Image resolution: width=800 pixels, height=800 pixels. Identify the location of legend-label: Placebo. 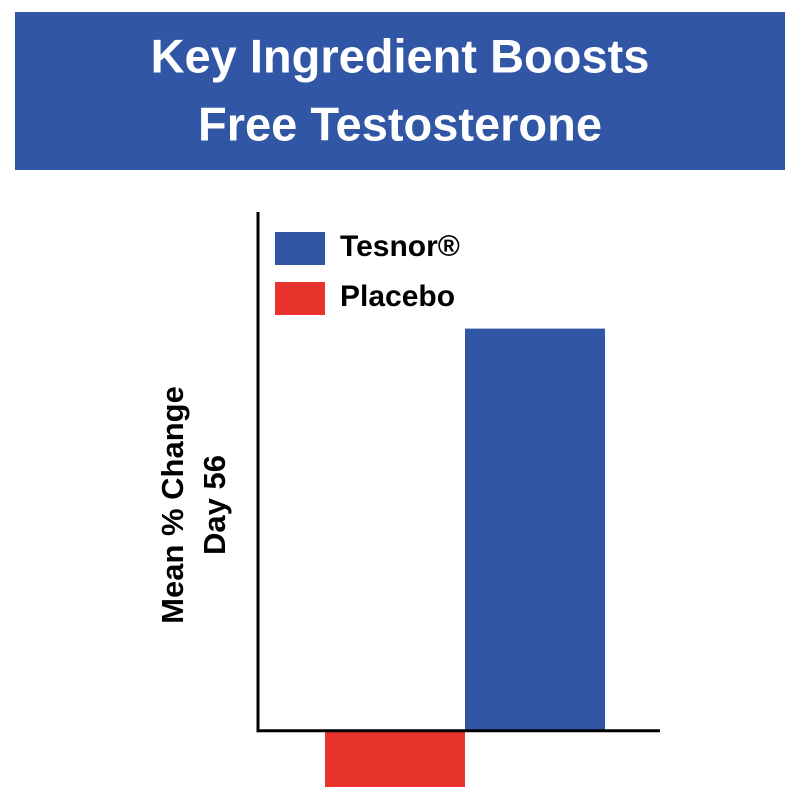
(397, 296).